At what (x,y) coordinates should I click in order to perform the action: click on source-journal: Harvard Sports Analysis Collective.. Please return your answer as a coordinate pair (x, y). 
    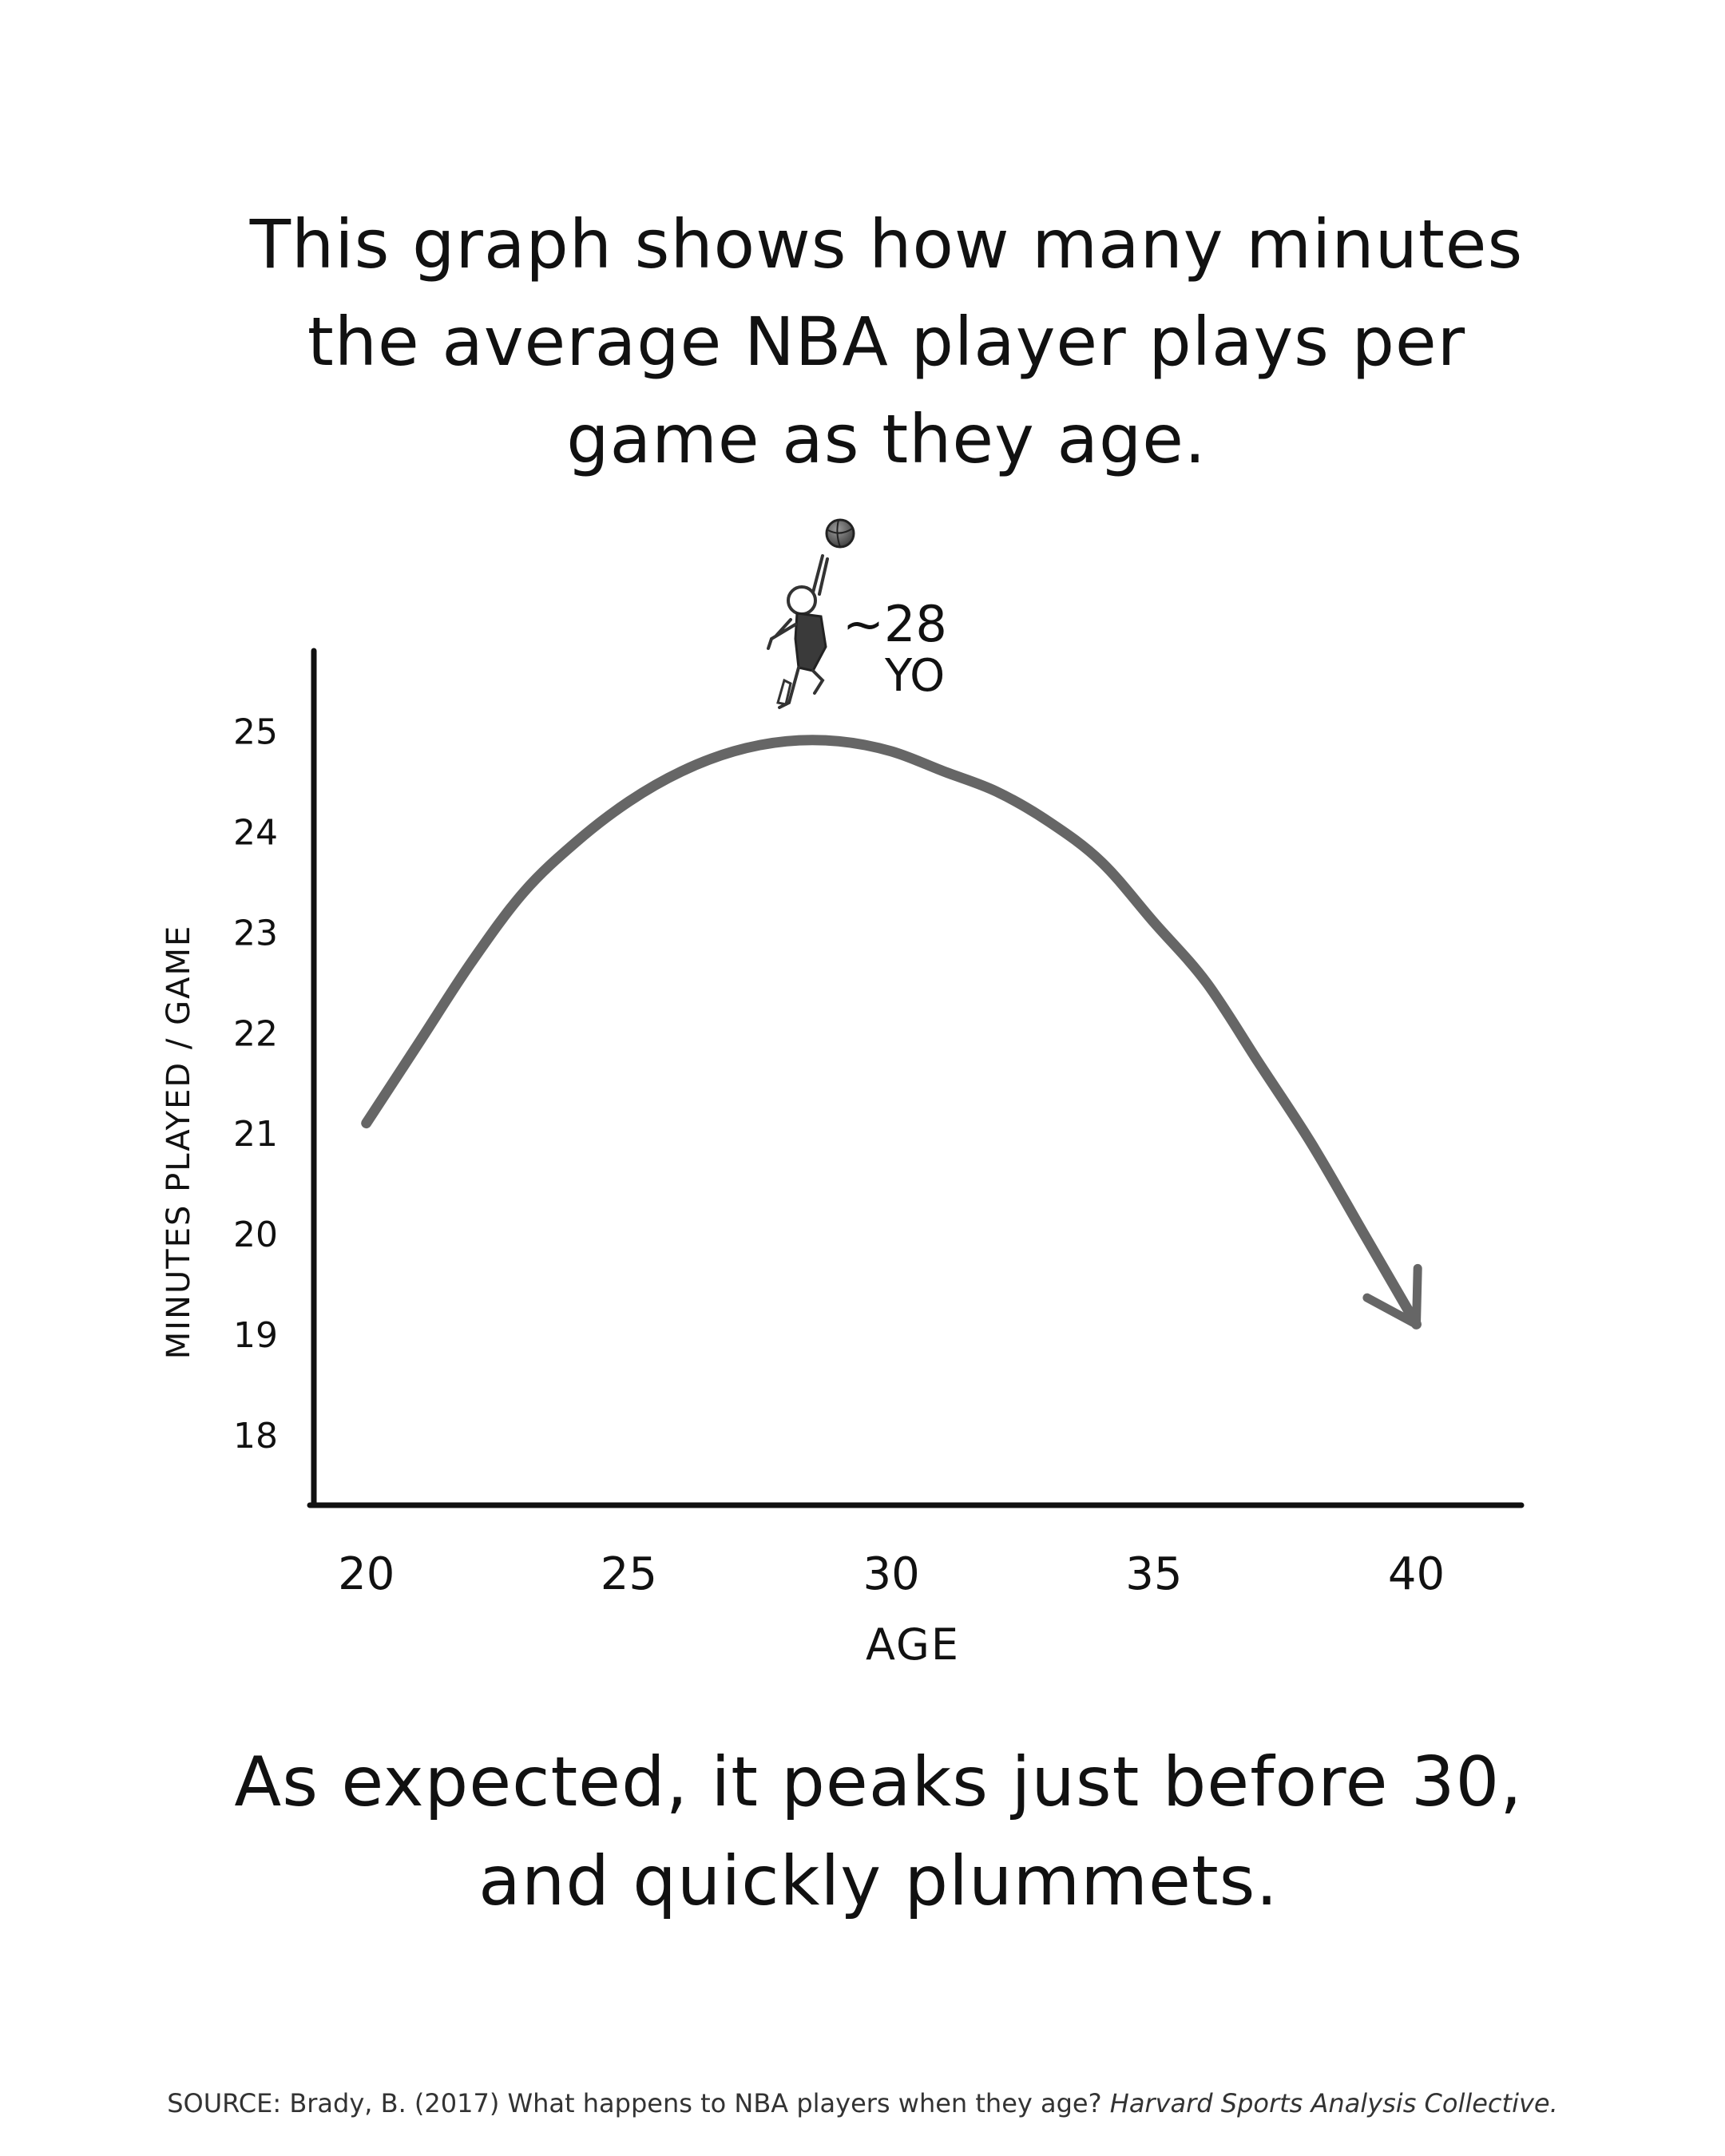
    Looking at the image, I should click on (1334, 2103).